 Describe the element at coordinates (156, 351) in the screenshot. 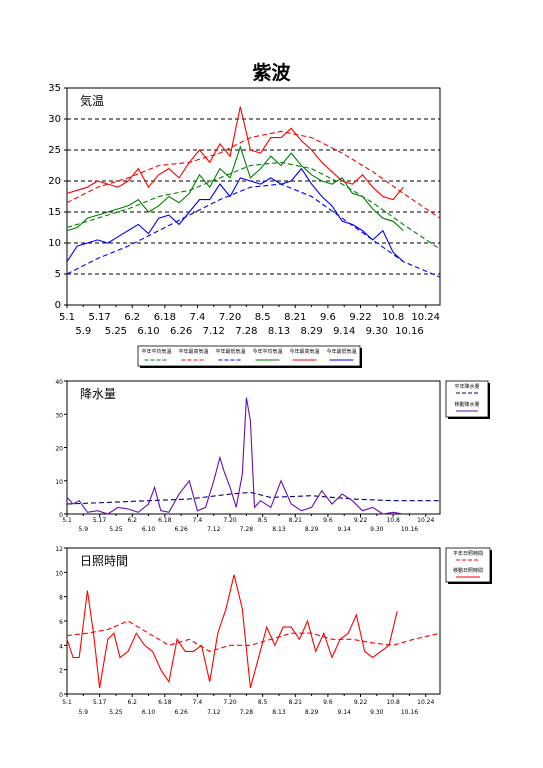

I see `legend-label: 平年平均気温` at that location.